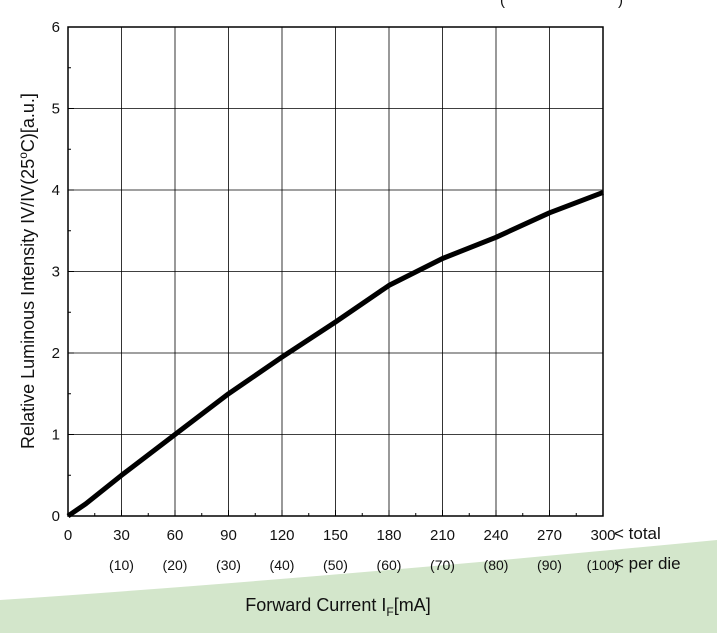 The height and width of the screenshot is (633, 717). Describe the element at coordinates (175, 535) in the screenshot. I see `x-tick-label: 60` at that location.